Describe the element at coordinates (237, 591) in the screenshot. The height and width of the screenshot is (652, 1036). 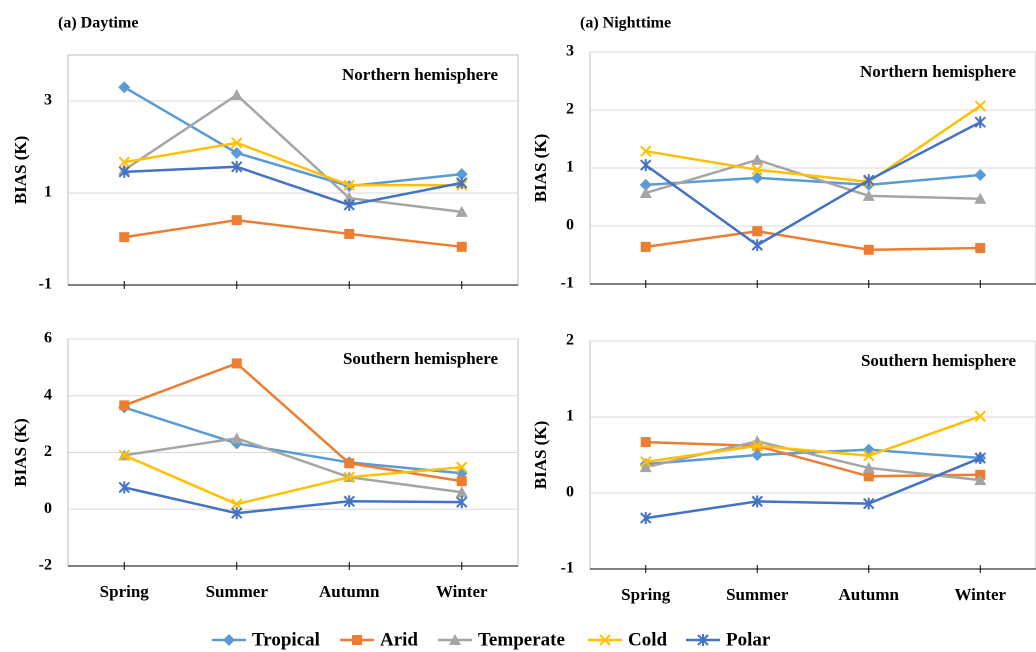
I see `x-tick-label: Summer` at that location.